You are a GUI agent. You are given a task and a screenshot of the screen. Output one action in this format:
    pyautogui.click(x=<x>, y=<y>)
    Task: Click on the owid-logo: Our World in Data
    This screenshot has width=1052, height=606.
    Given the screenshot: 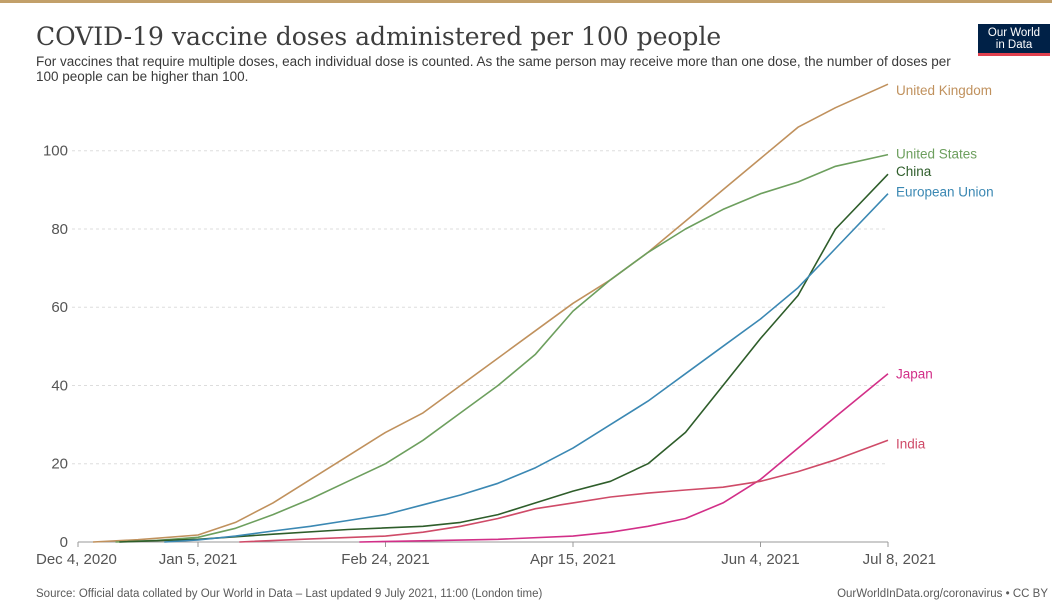 What is the action you would take?
    pyautogui.click(x=1014, y=40)
    